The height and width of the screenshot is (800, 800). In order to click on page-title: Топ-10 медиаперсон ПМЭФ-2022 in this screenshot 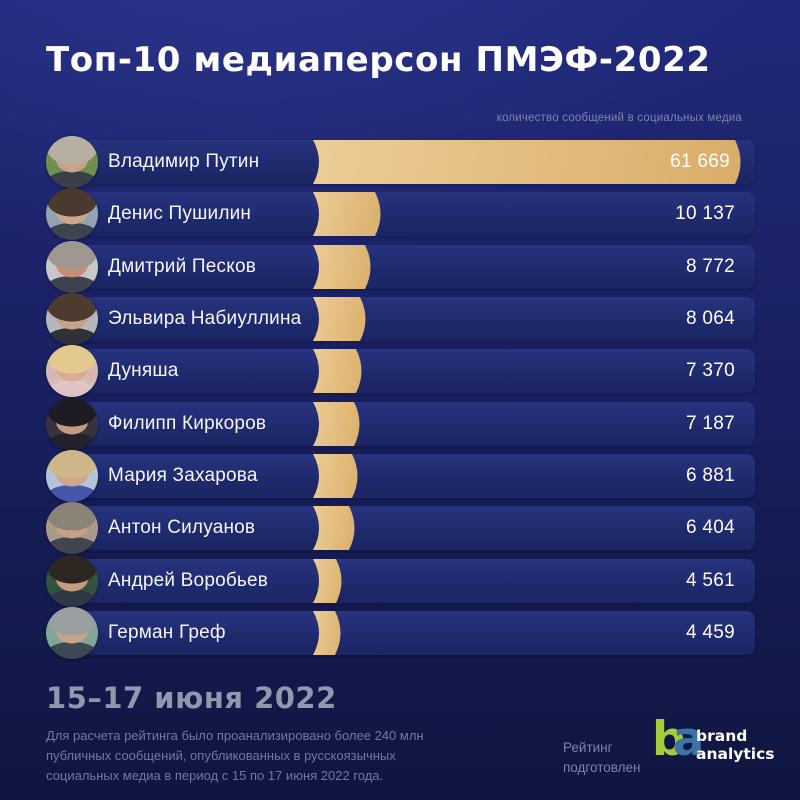, I will do `click(378, 60)`.